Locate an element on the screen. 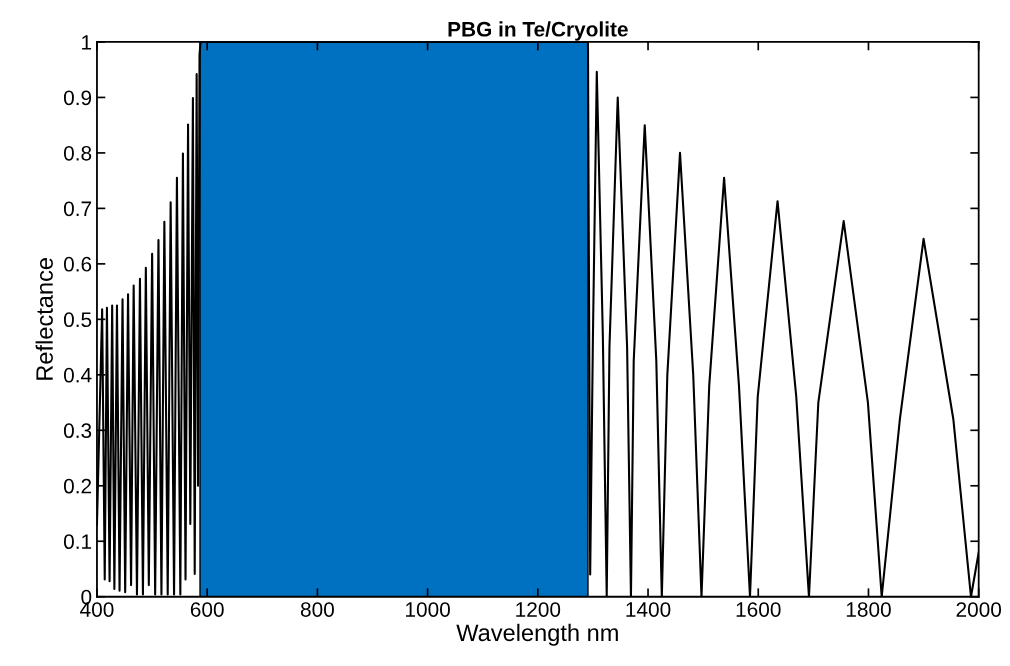  x-tick-label: 1400 is located at coordinates (648, 609).